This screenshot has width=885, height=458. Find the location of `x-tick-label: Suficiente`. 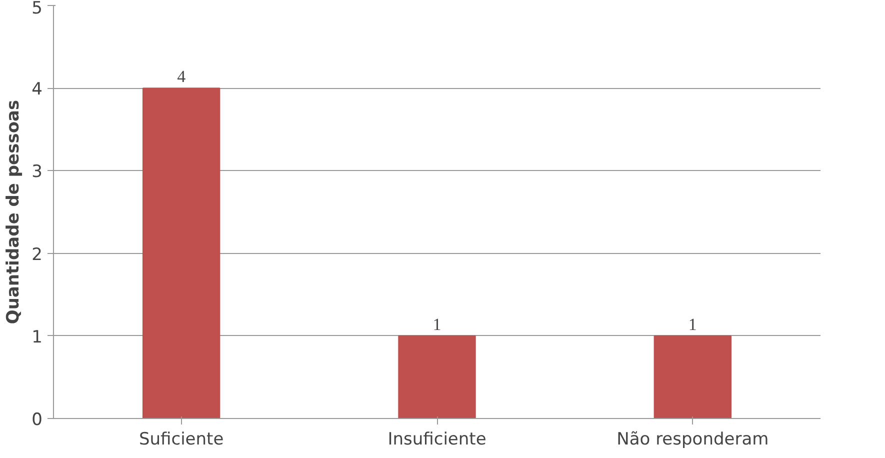

x-tick-label: Suficiente is located at coordinates (181, 440).